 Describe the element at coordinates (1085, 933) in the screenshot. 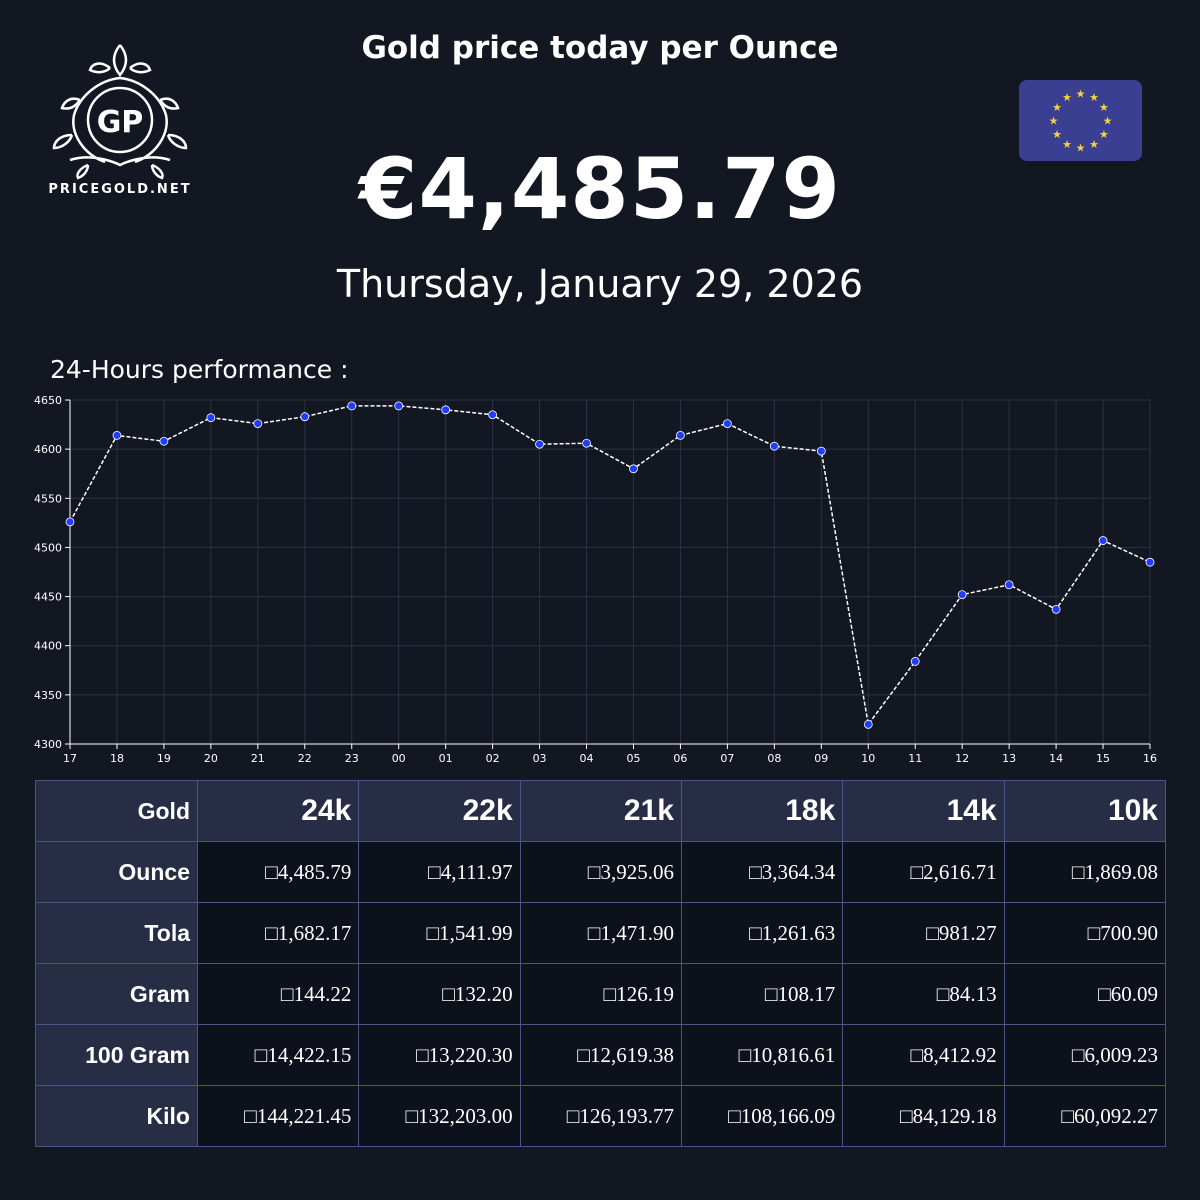

I see `price-cell: □700.90` at that location.